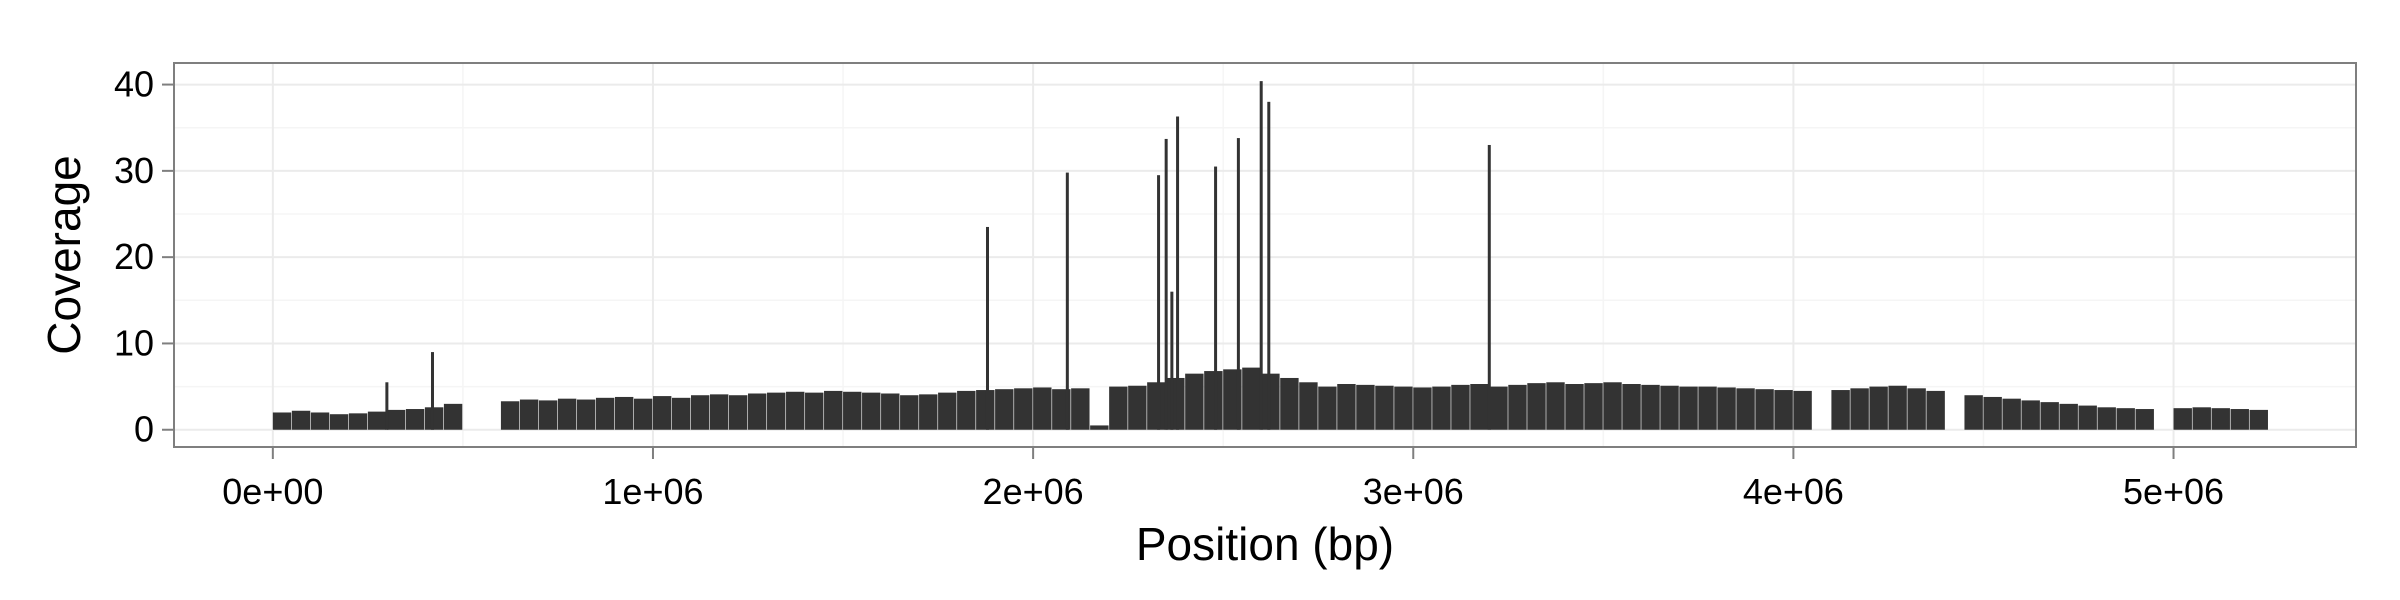 Image resolution: width=2400 pixels, height=600 pixels. I want to click on y-tick-label: 20, so click(134, 256).